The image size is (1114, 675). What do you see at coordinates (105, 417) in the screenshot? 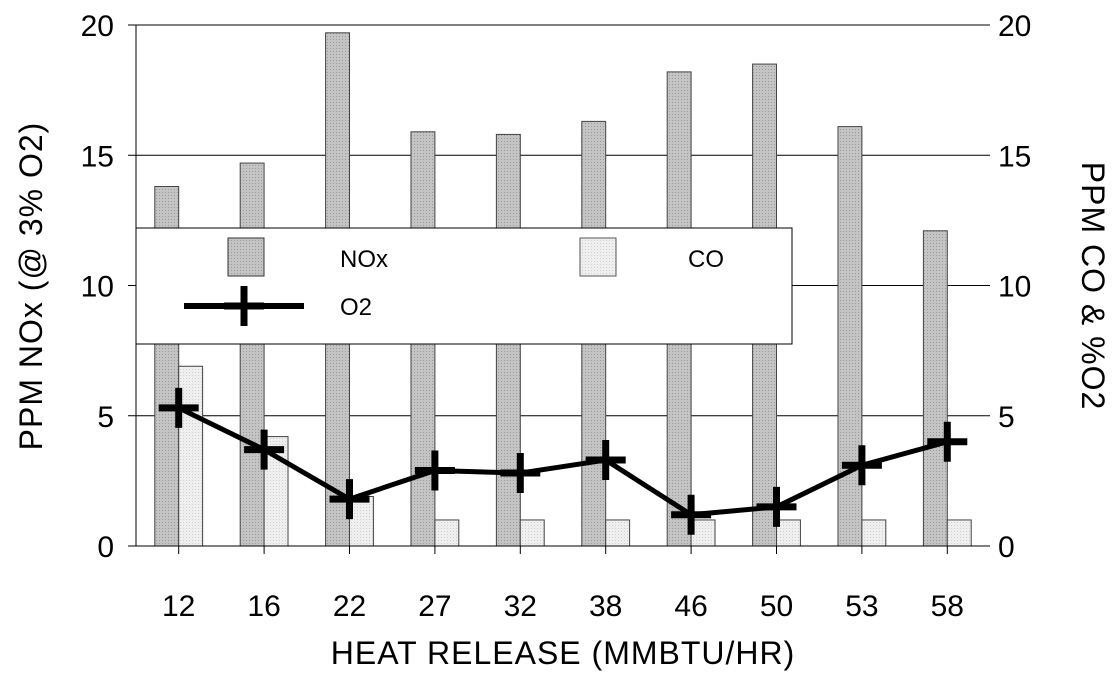
I see `y-tick-label-left: 5` at bounding box center [105, 417].